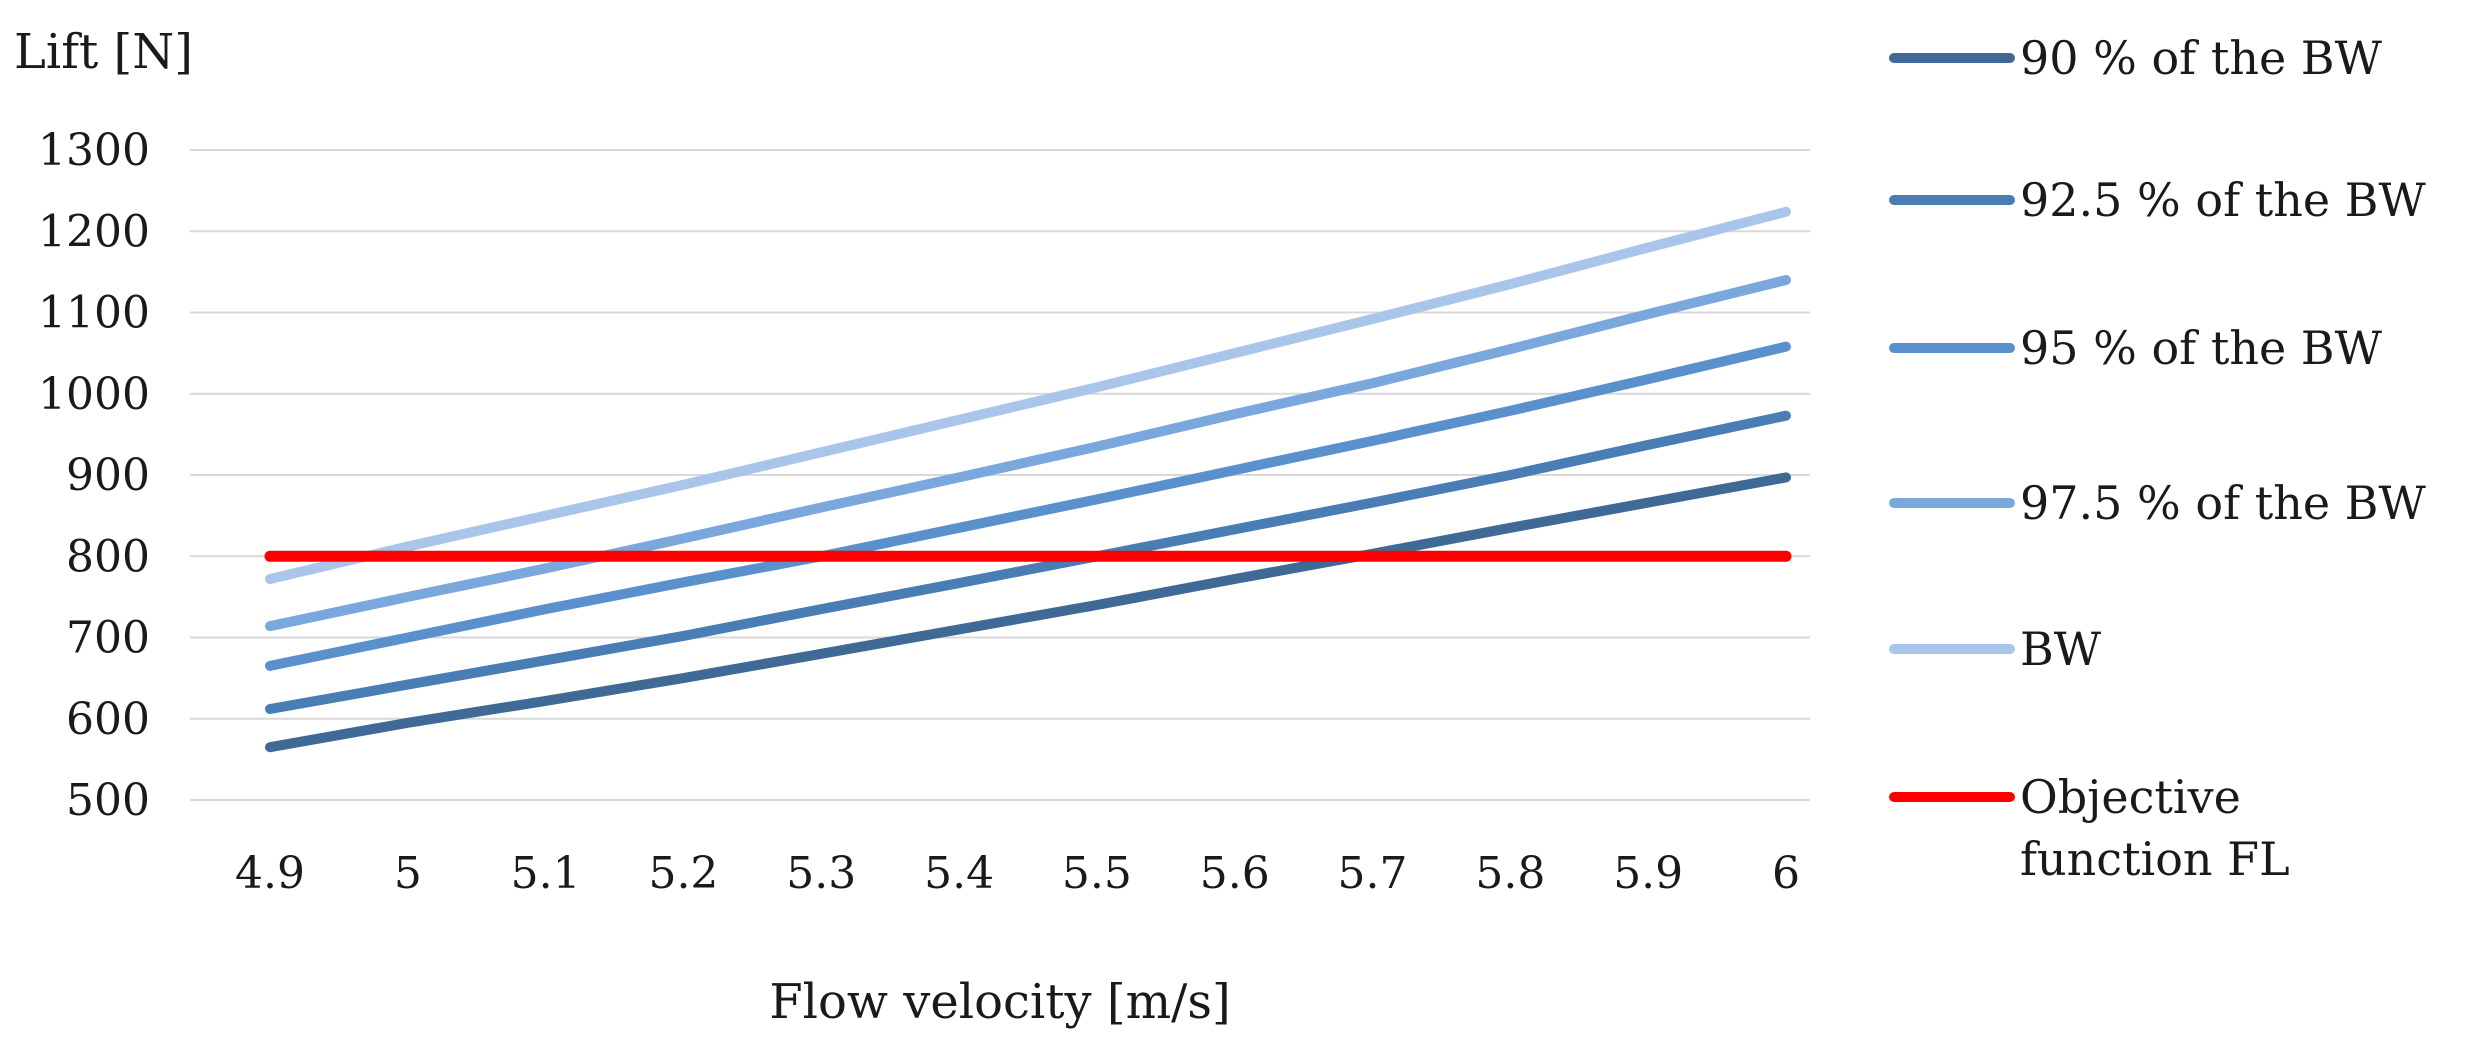 This screenshot has width=2466, height=1051. Describe the element at coordinates (1235, 873) in the screenshot. I see `x-tick-label: 5.6` at that location.